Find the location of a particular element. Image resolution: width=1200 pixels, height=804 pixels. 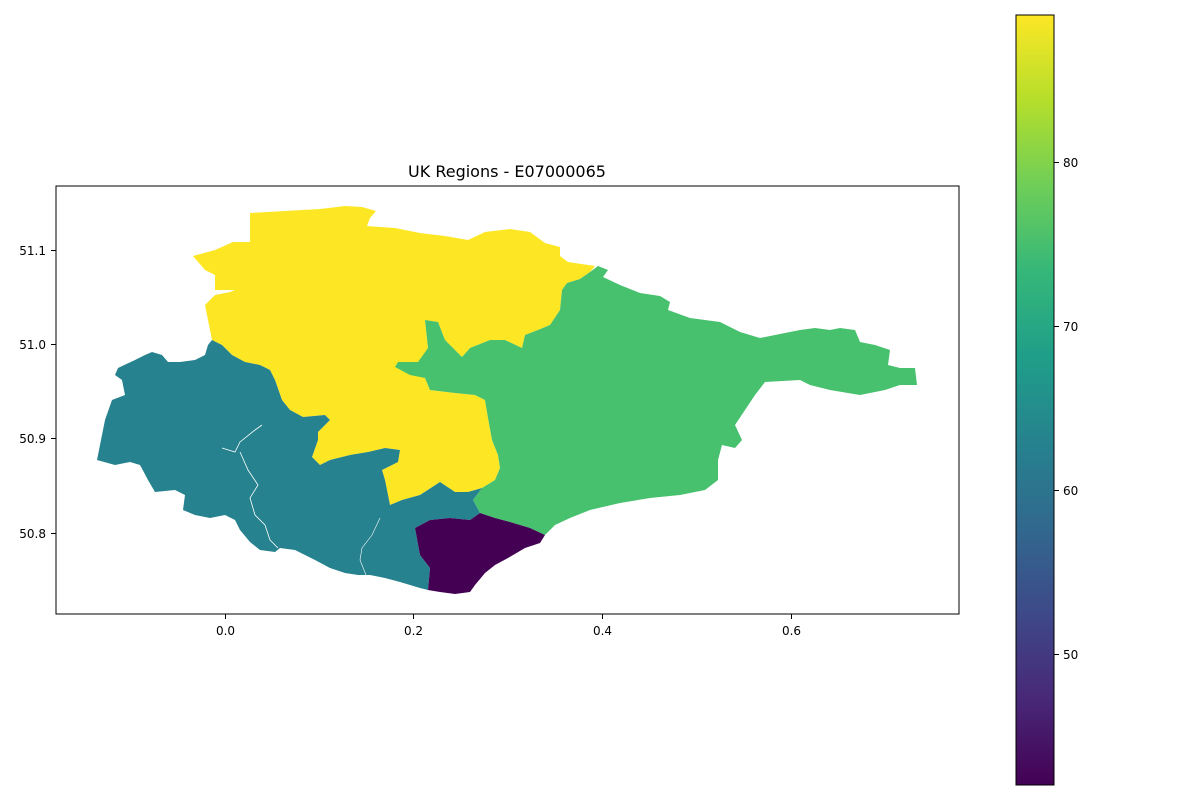

region-north is located at coordinates (394, 355).